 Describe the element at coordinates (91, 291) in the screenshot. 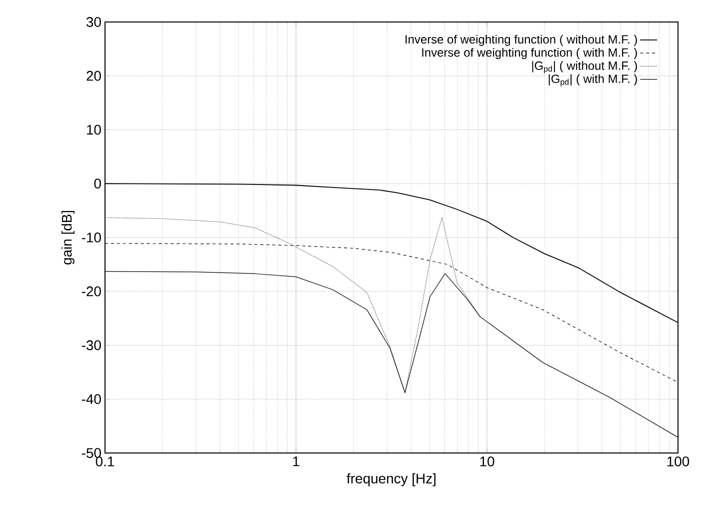

I see `y-tick-label: -20` at that location.